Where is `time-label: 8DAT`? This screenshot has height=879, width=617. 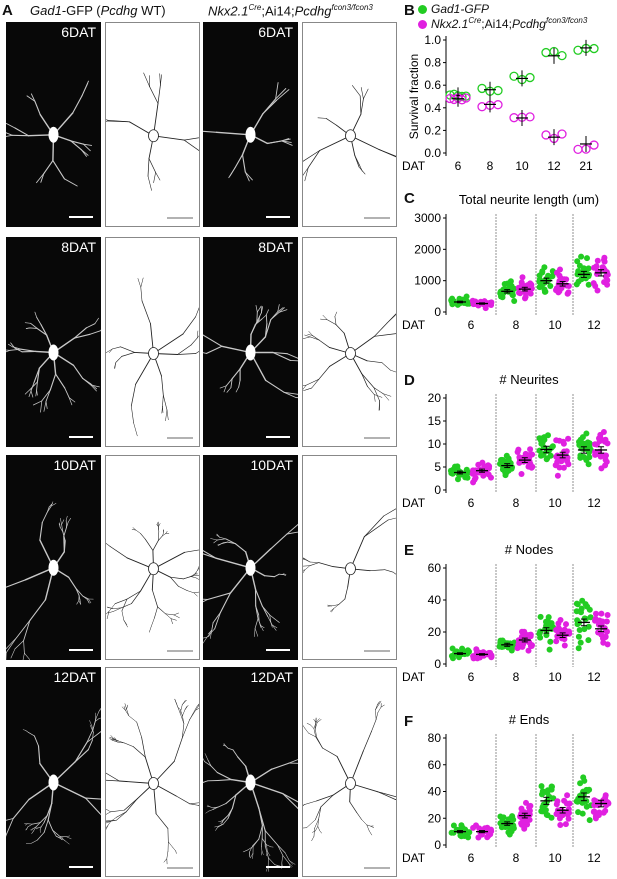
time-label: 8DAT is located at coordinates (78, 247).